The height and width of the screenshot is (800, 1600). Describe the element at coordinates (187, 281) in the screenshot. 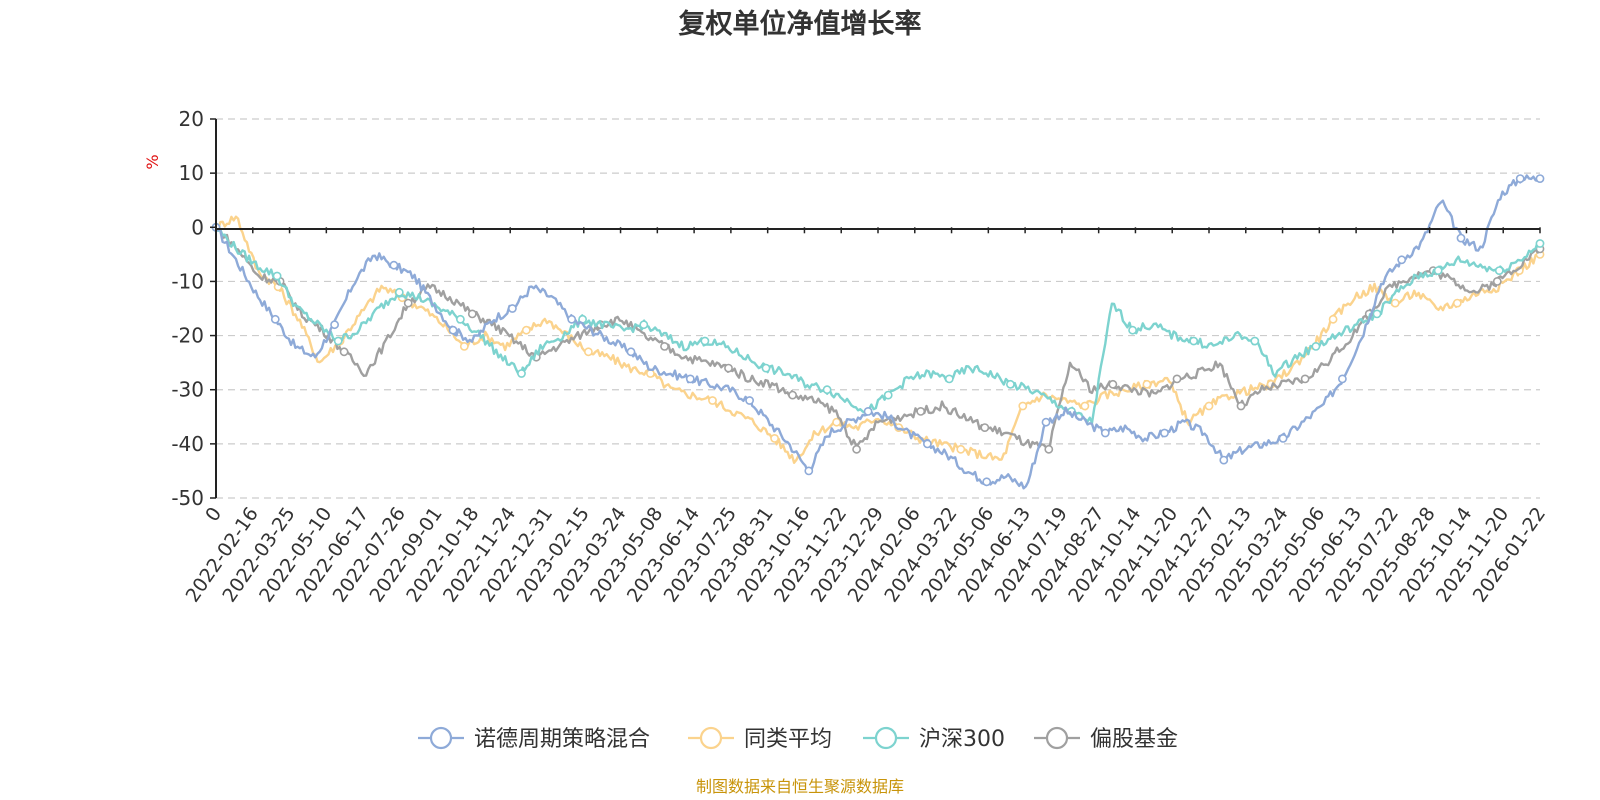

I see `y-tick-label: -10` at that location.